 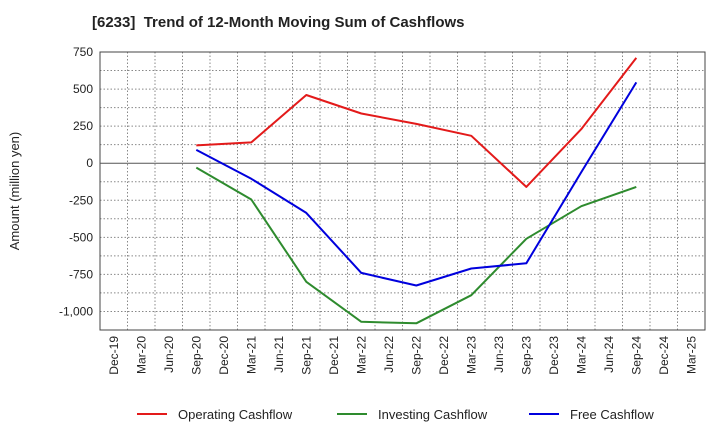 I want to click on x-tick-label: Sep-23, so click(x=526, y=355).